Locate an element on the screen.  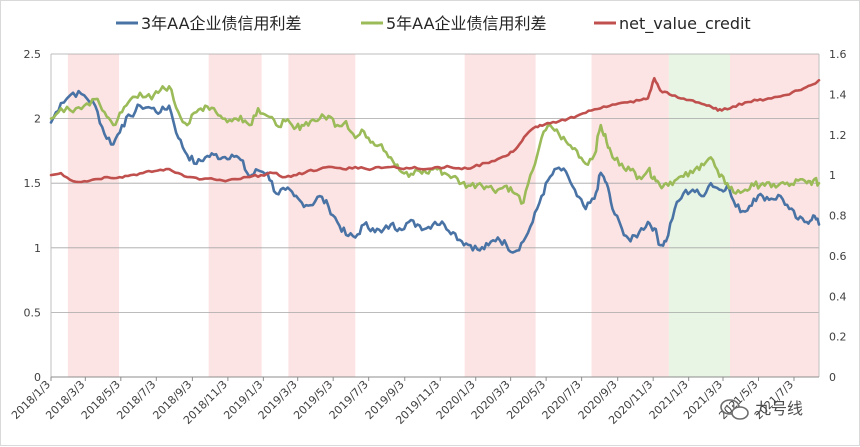
y-tick-label-right: 0.8 is located at coordinates (838, 216).